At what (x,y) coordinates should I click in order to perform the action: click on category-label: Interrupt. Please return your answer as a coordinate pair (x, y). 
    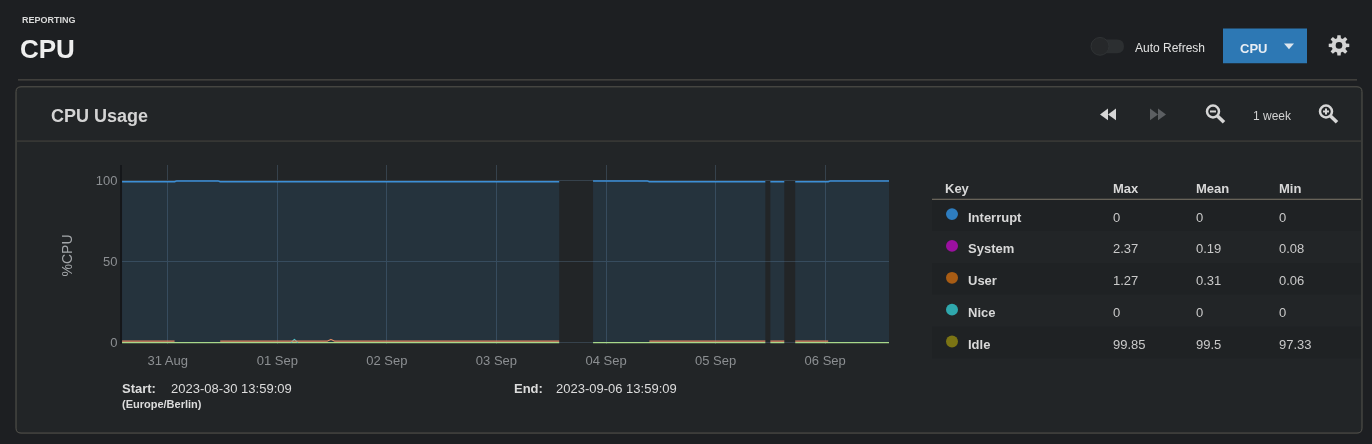
    Looking at the image, I should click on (995, 217).